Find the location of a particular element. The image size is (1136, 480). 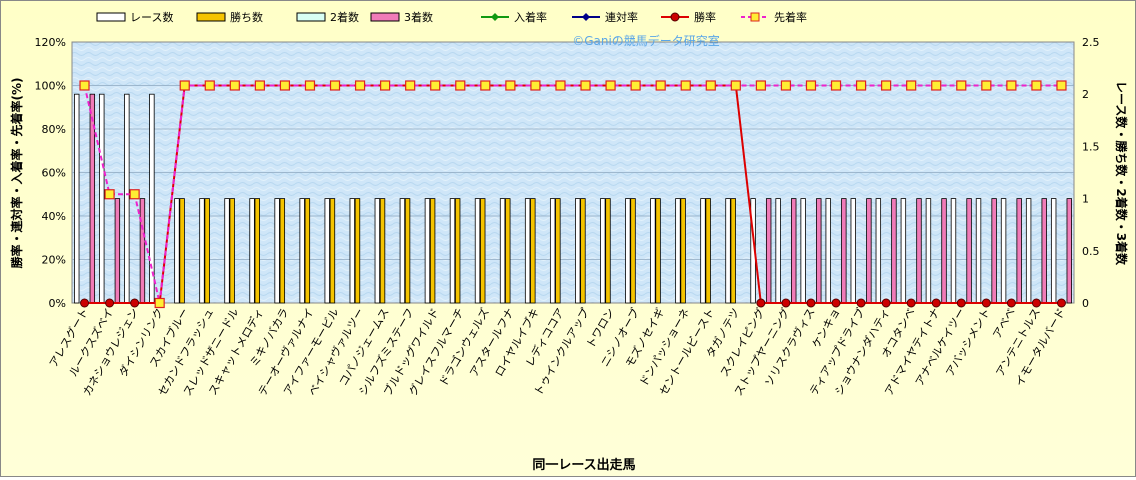

left-tick-label: 80% is located at coordinates (54, 129).